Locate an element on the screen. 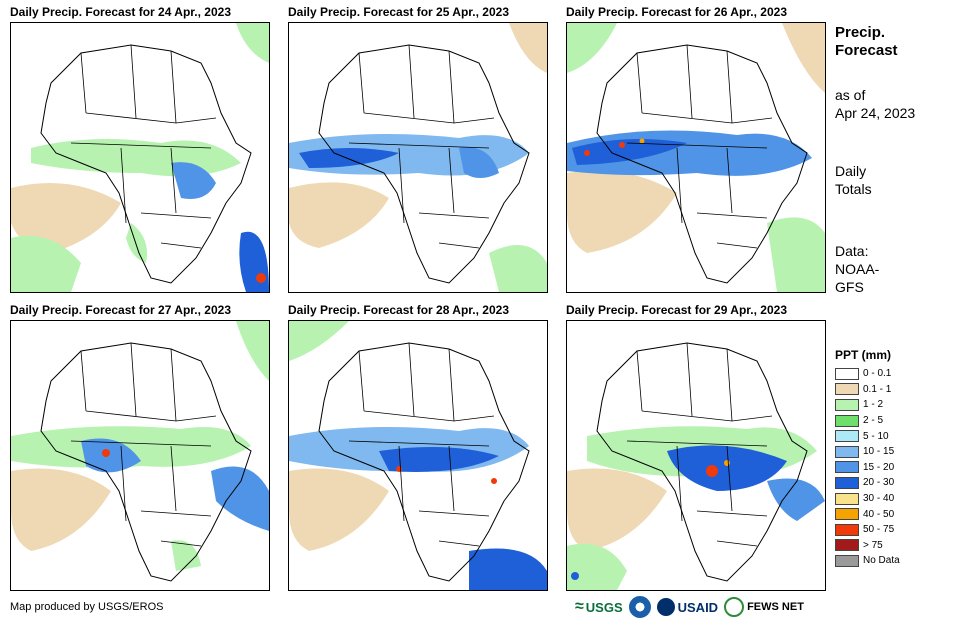 This screenshot has height=626, width=967. data-source-line2: NOAA- is located at coordinates (857, 269).